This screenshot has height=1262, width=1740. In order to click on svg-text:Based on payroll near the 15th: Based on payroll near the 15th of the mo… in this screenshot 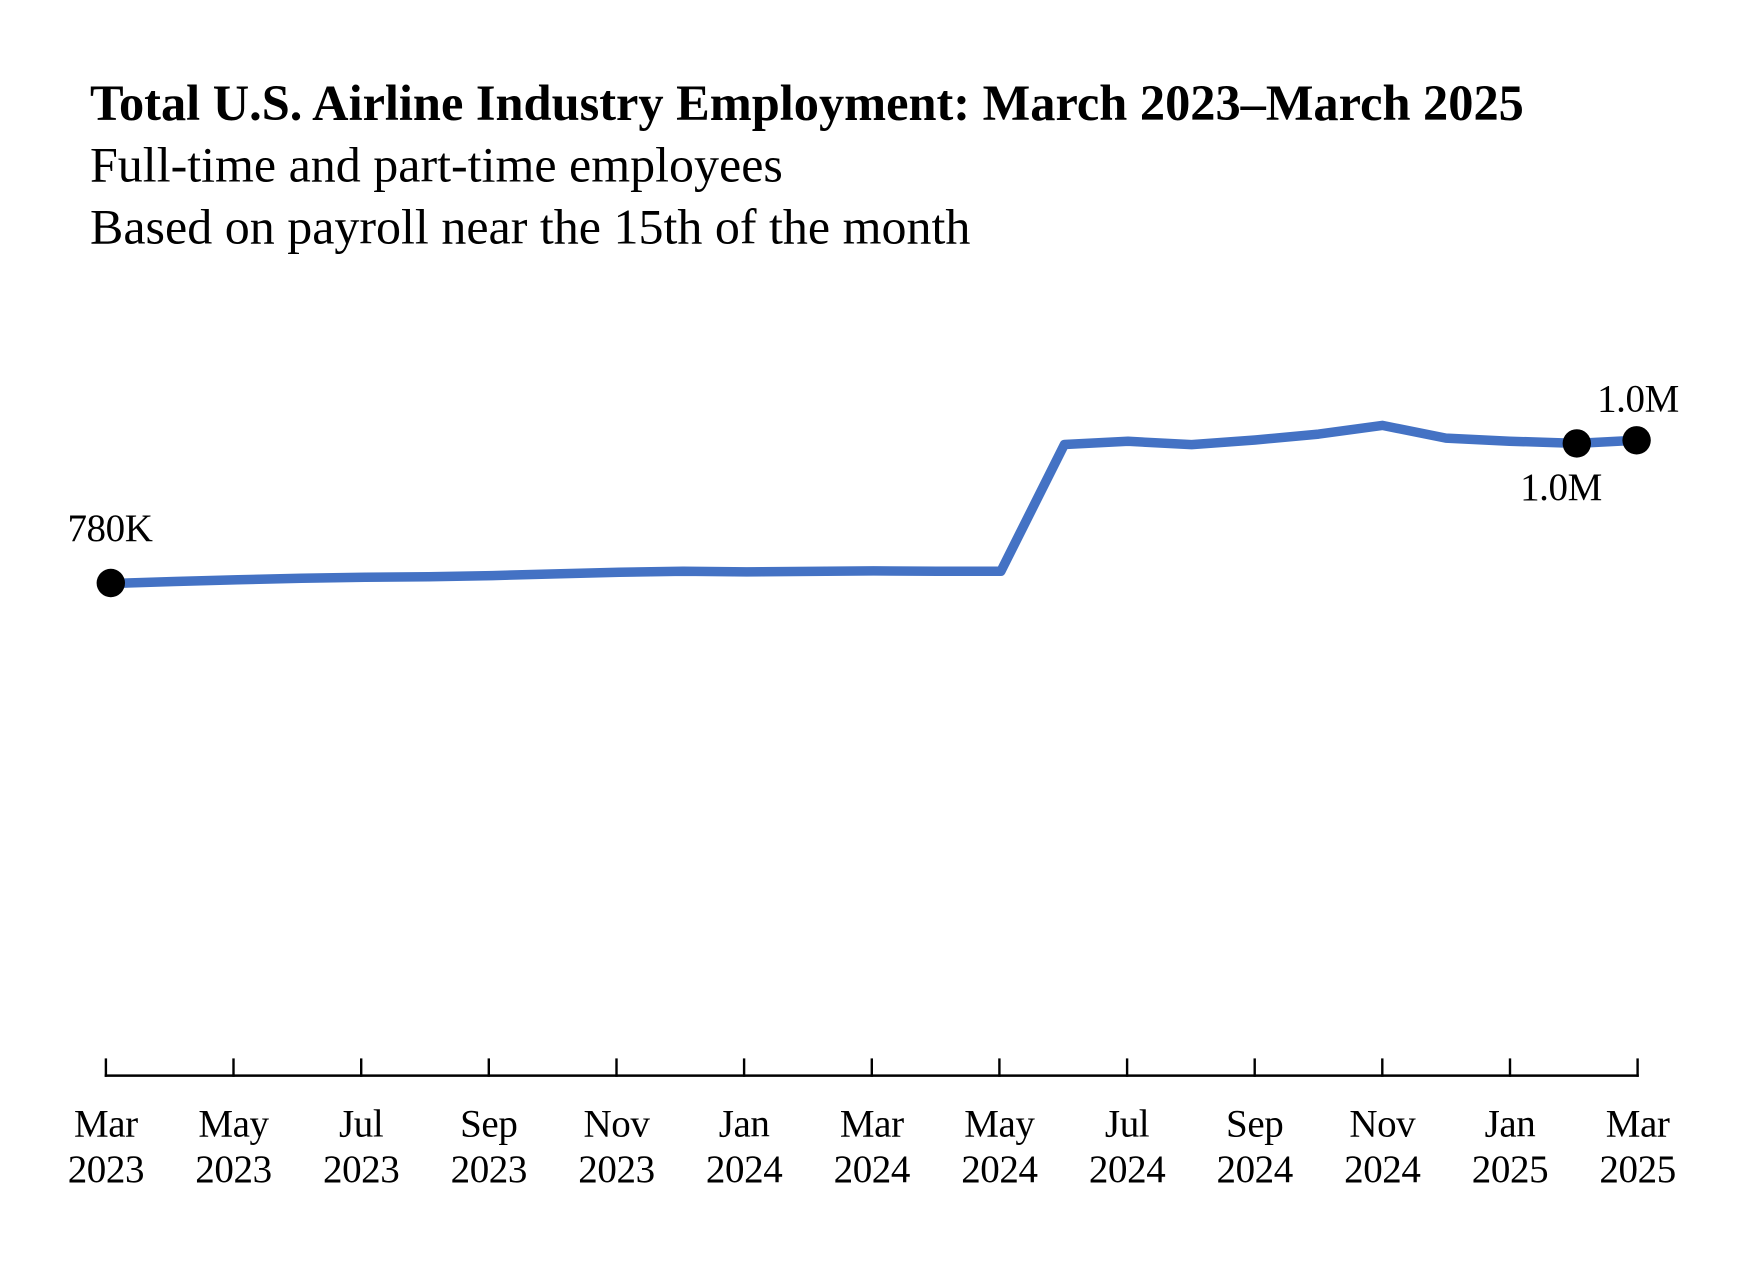, I will do `click(530, 227)`.